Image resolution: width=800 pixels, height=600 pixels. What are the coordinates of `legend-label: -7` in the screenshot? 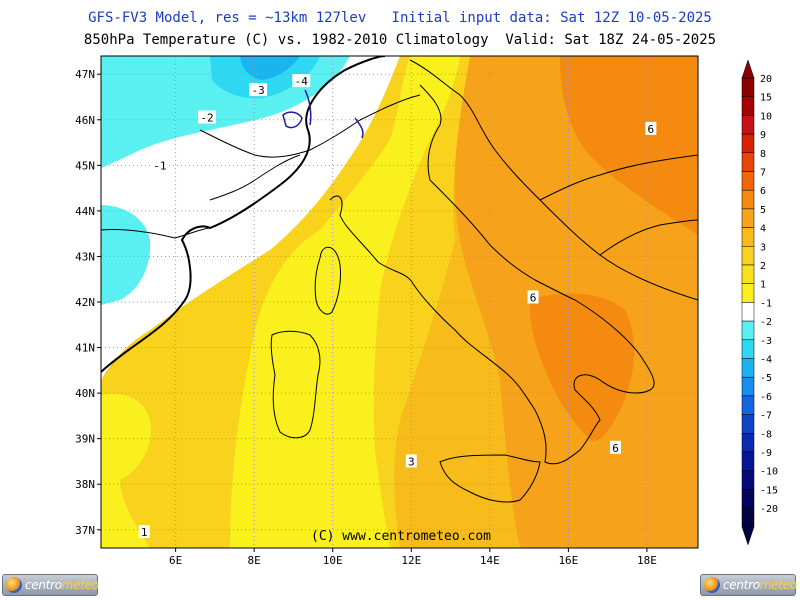 It's located at (766, 416).